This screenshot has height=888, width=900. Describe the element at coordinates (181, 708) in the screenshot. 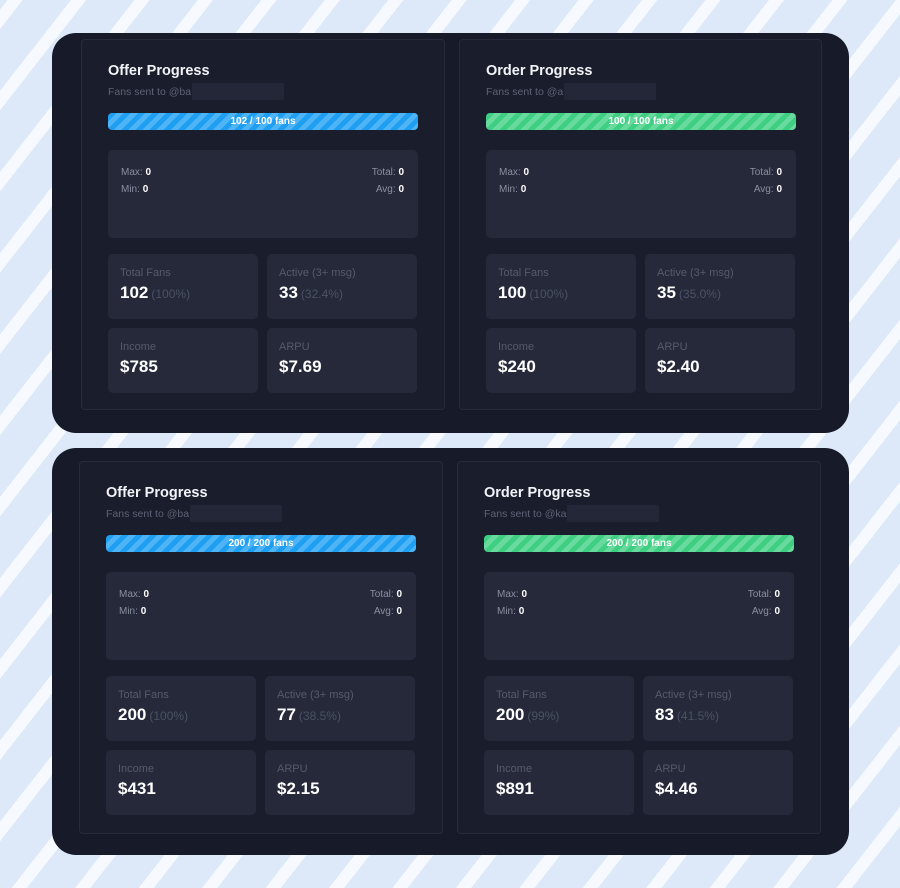

I see `total-fans-tile: Total Fans 200 (100%)` at that location.